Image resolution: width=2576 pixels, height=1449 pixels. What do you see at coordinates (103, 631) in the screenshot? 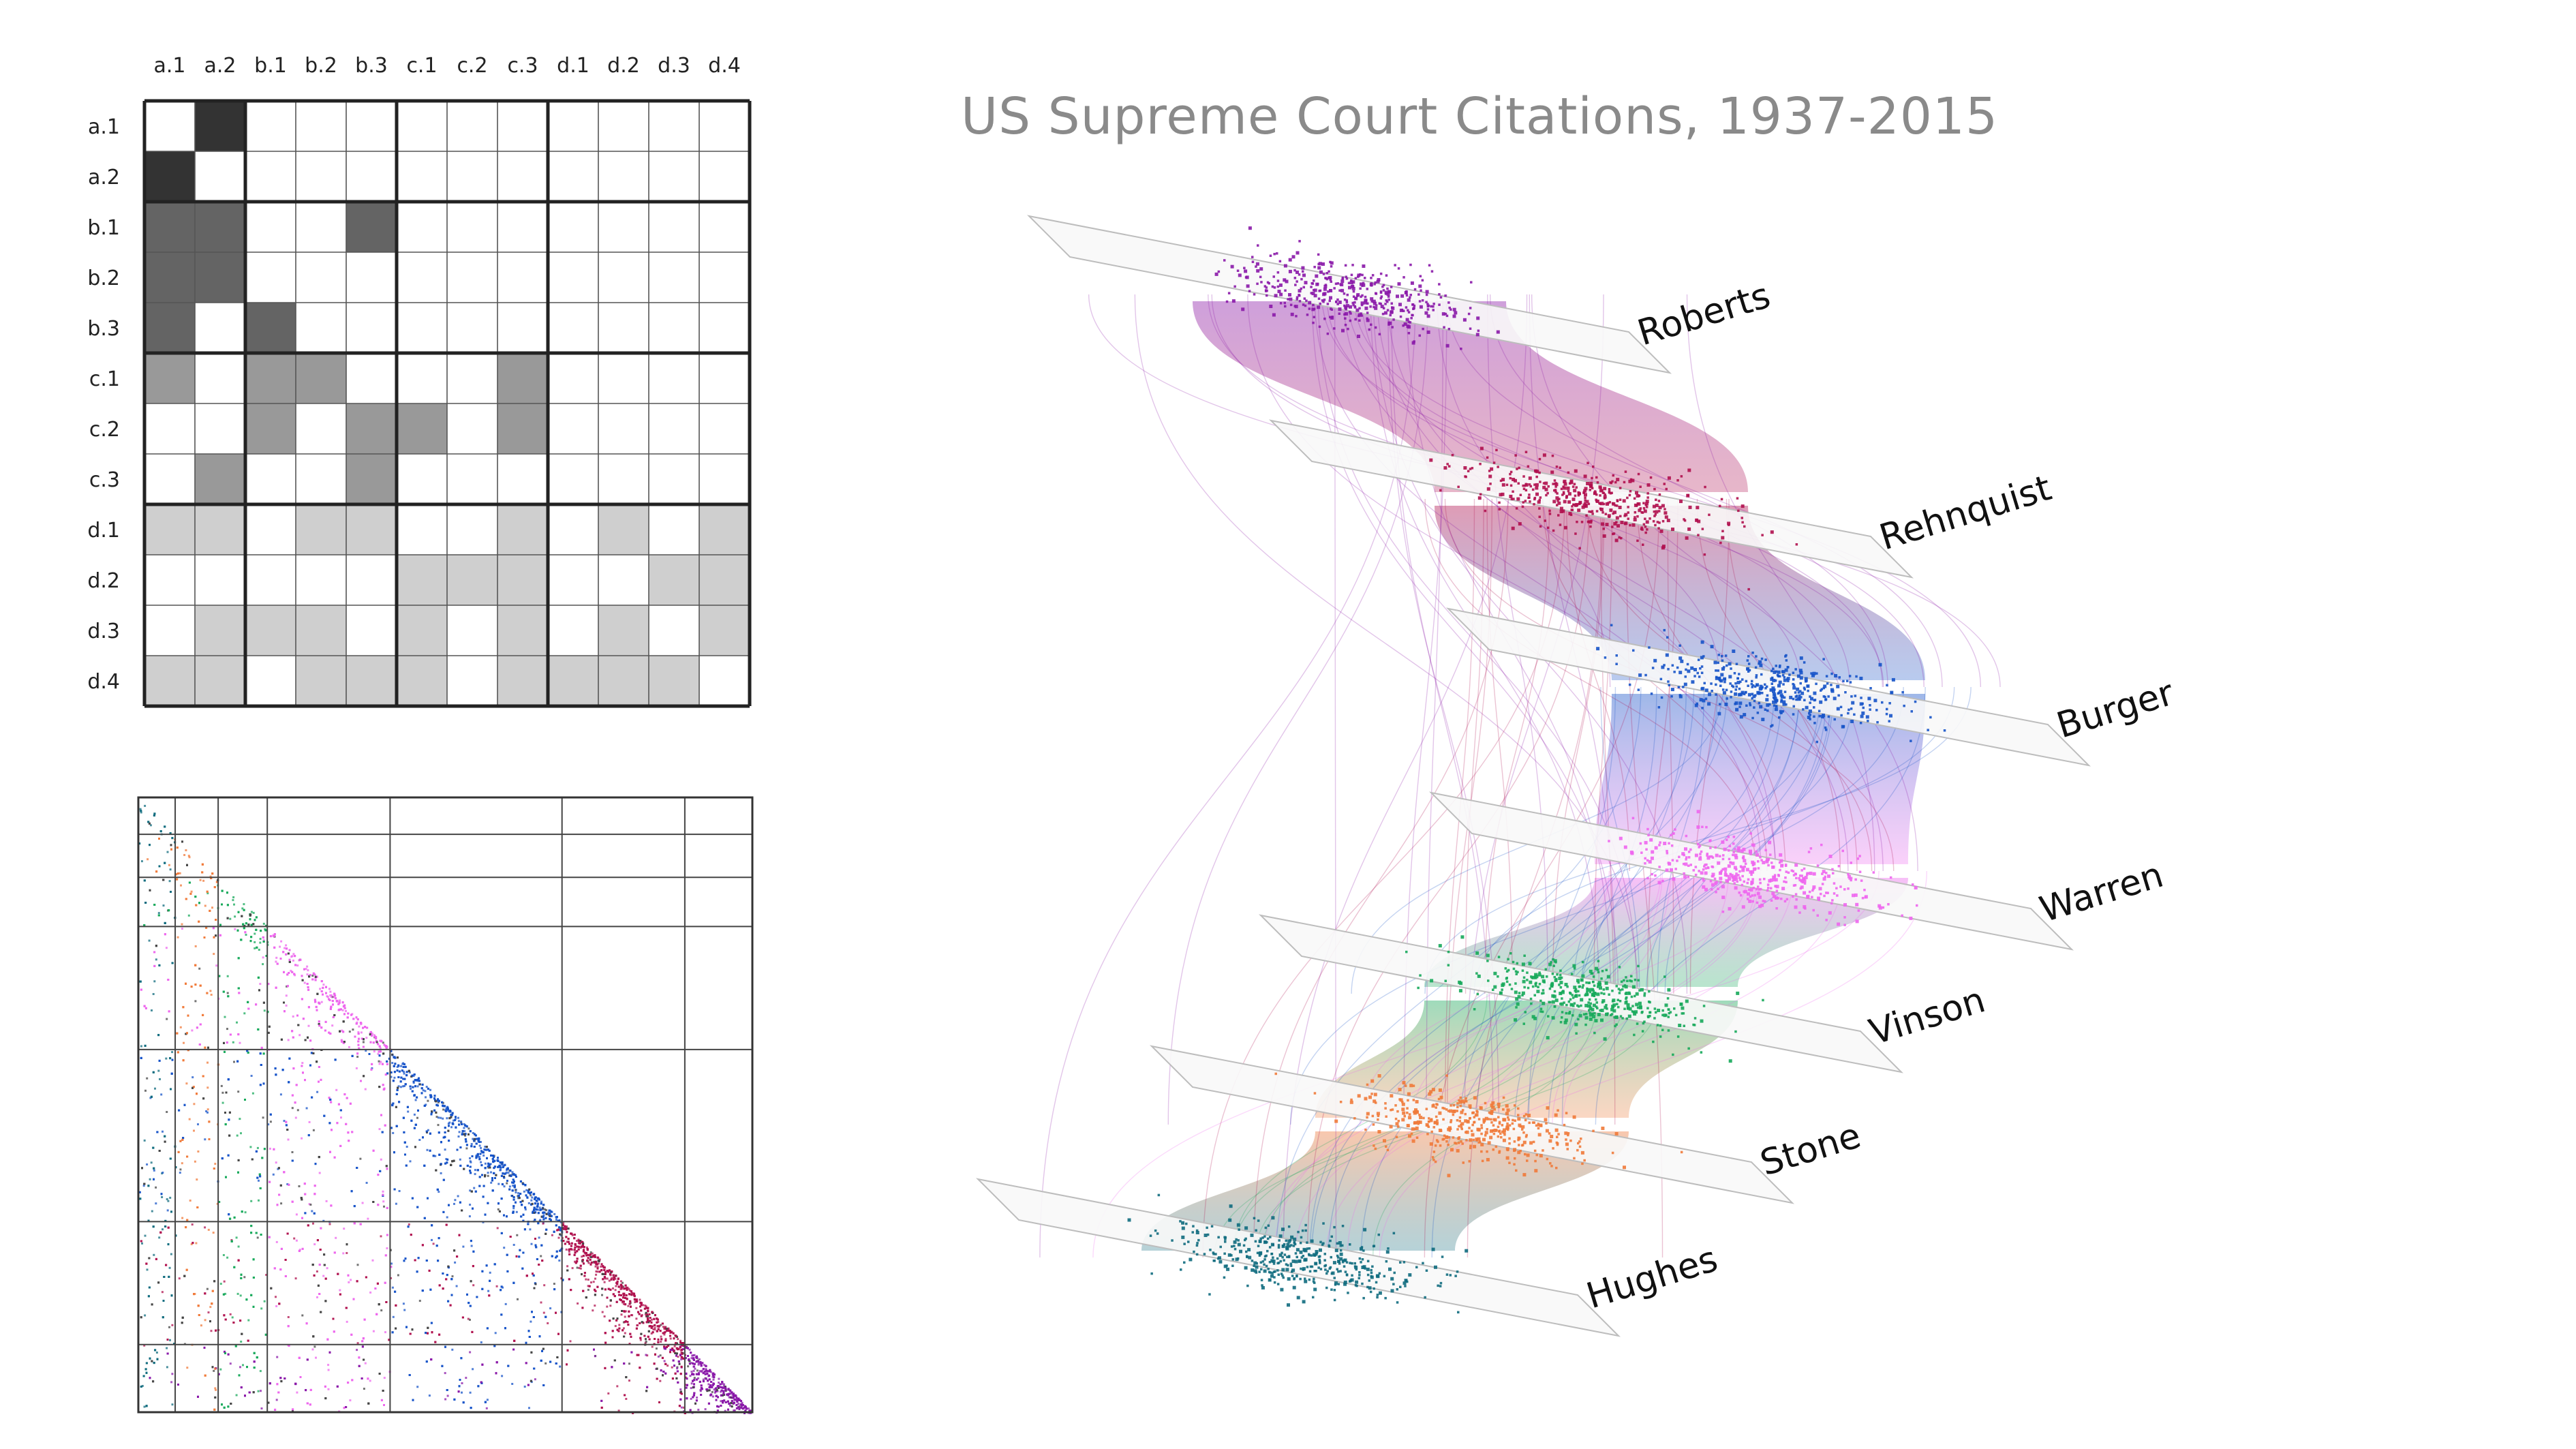
I see `row-label: d.3` at bounding box center [103, 631].